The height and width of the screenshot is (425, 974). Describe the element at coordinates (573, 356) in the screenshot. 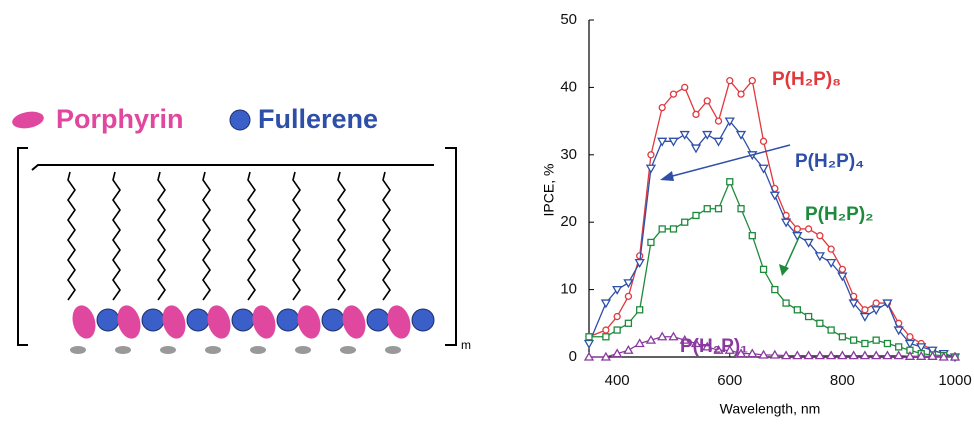

I see `y-tick-label: 0` at that location.